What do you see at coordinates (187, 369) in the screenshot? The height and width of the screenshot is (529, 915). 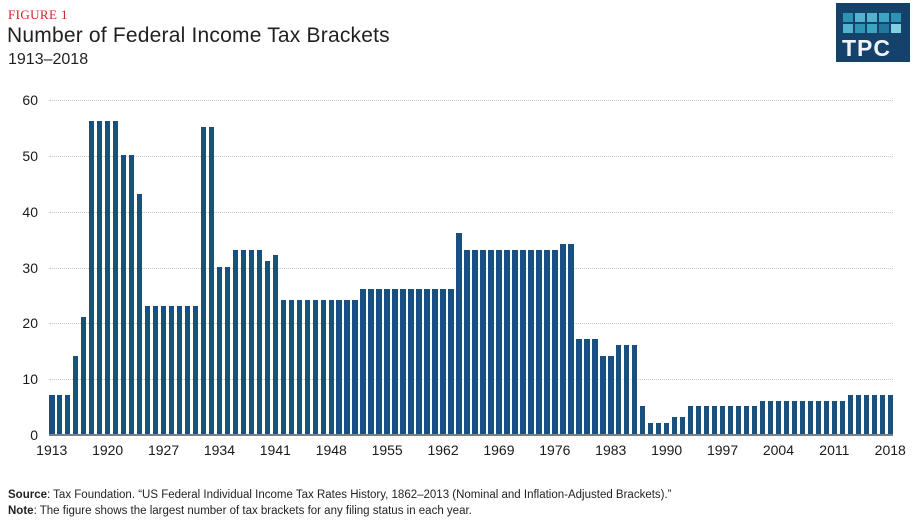 I see `bar-1930` at bounding box center [187, 369].